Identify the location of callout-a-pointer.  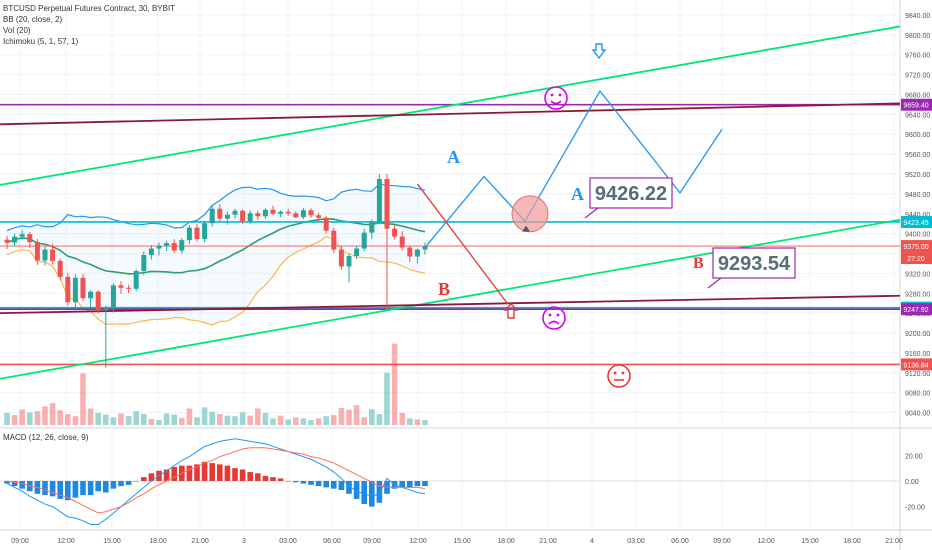
(591, 213).